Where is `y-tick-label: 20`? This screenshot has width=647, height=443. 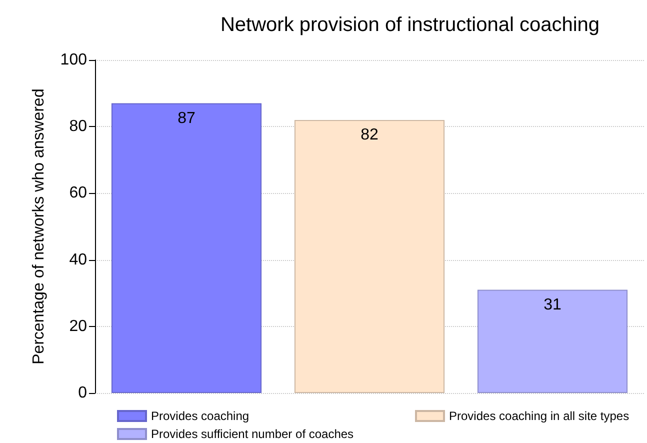 y-tick-label: 20 is located at coordinates (78, 326).